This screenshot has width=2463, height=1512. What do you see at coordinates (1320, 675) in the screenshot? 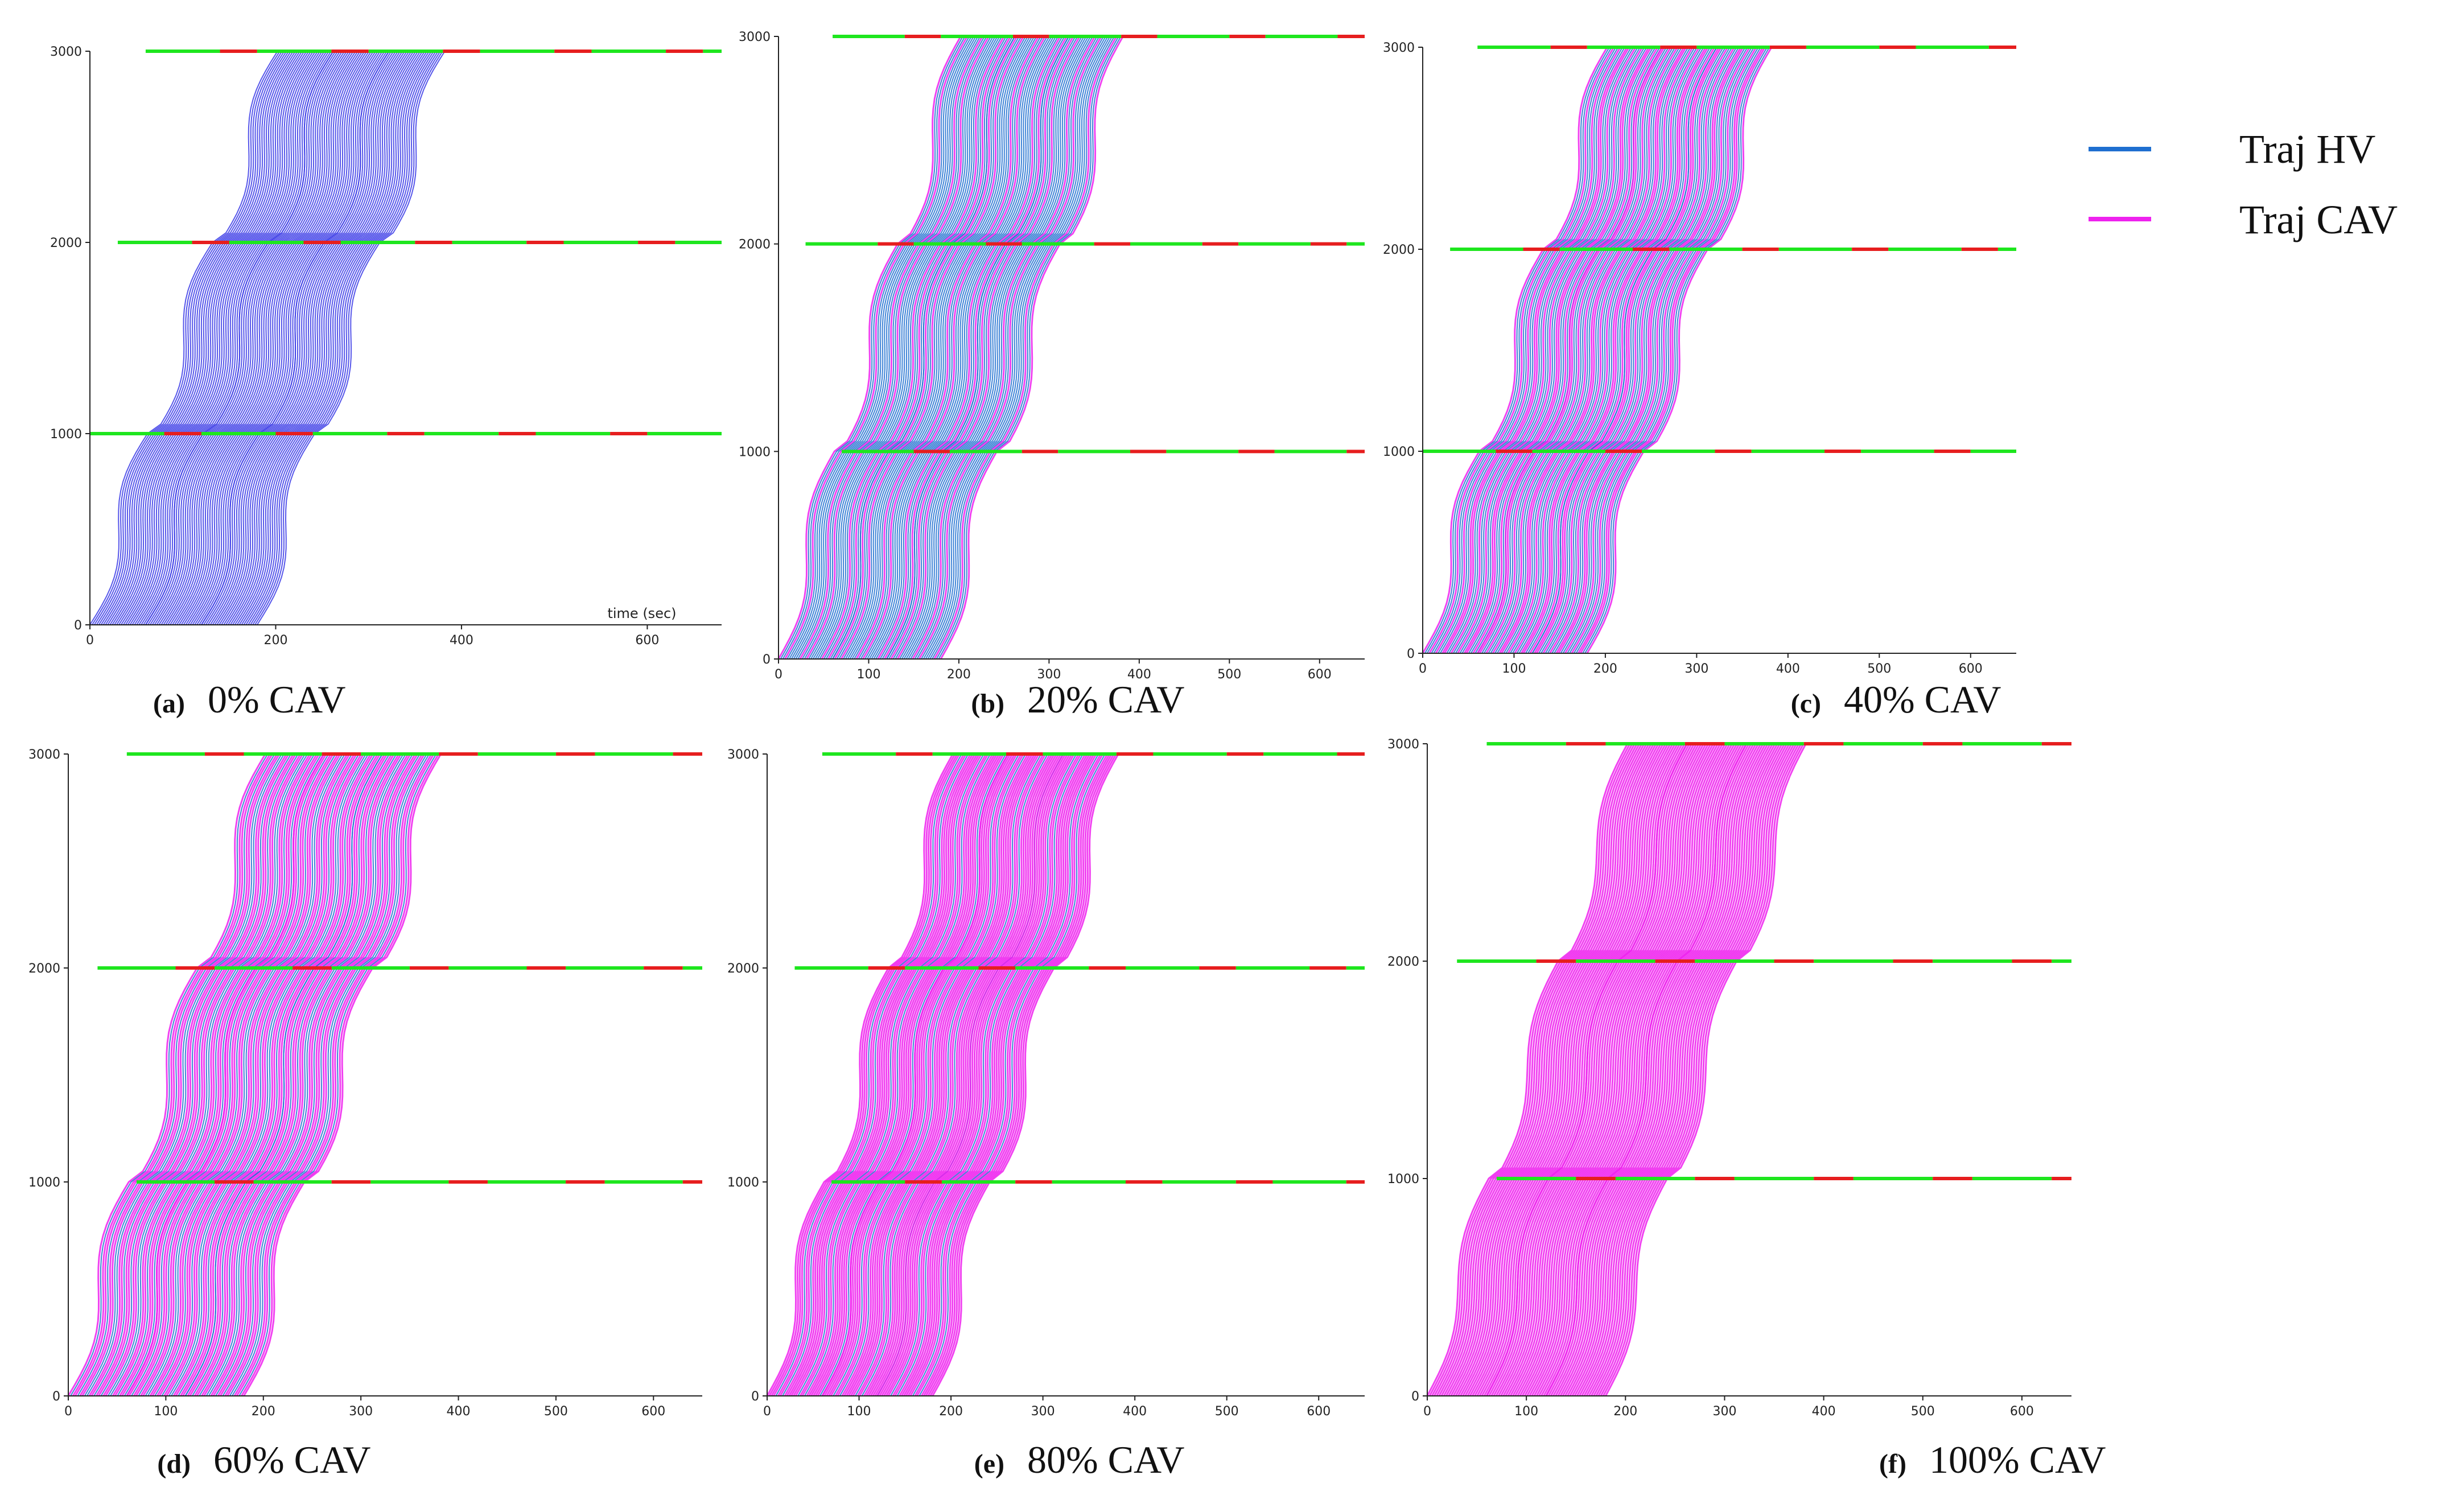
I see `x-tick-label: 600` at bounding box center [1320, 675].